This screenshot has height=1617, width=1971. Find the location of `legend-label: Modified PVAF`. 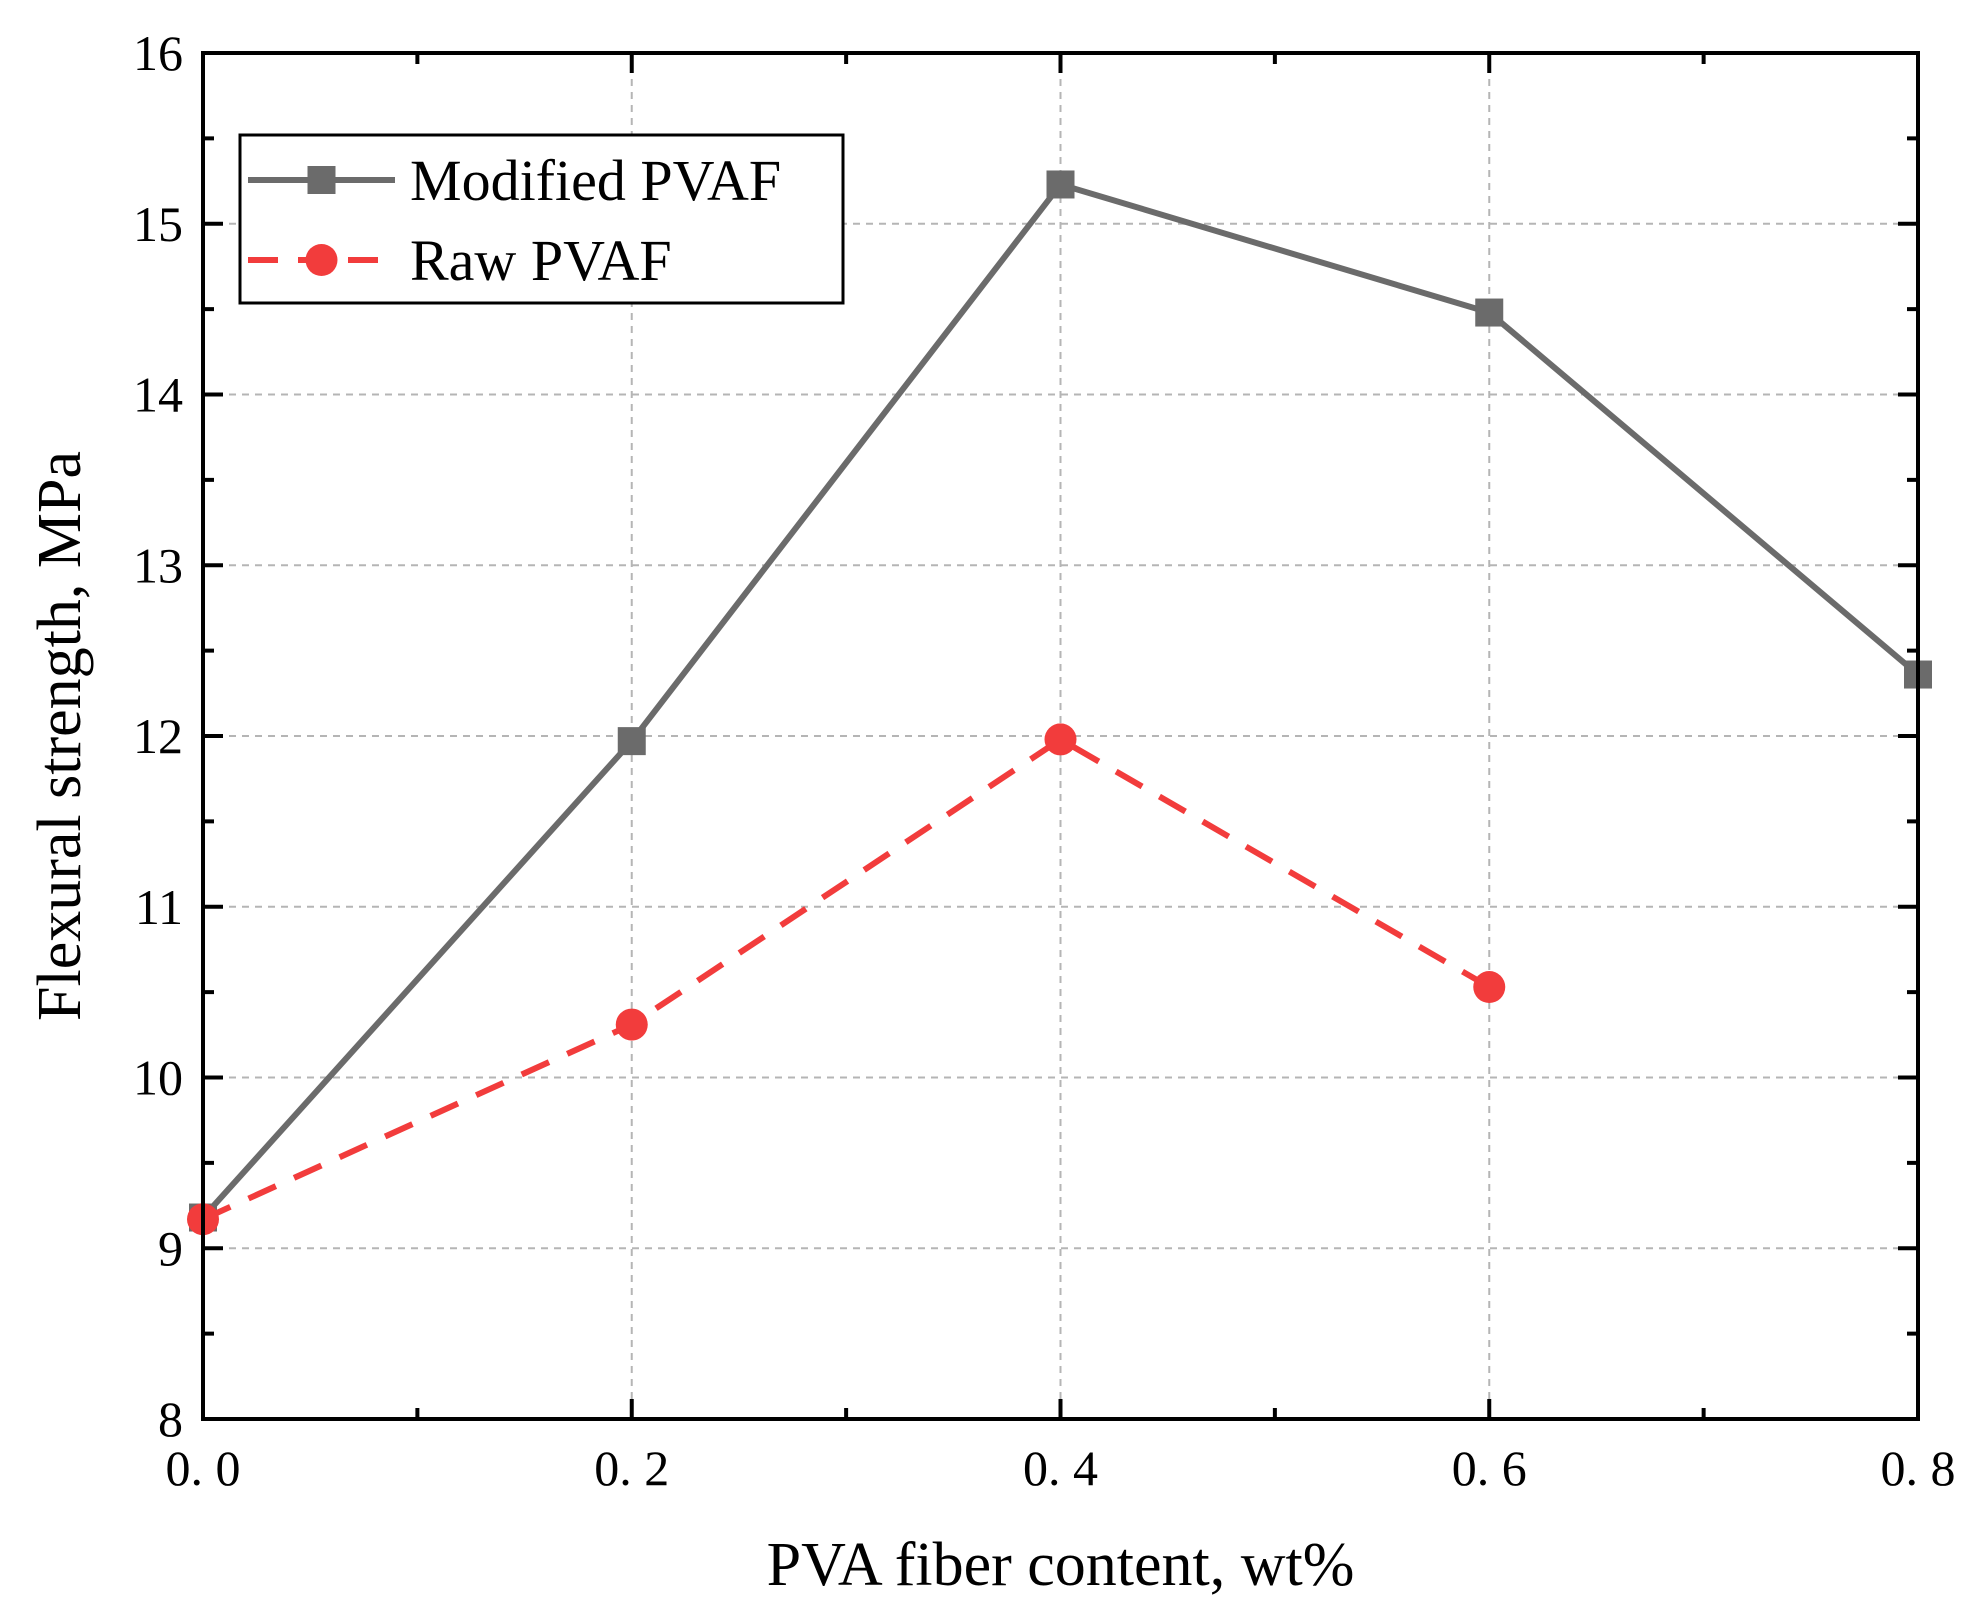

legend-label: Modified PVAF is located at coordinates (595, 180).